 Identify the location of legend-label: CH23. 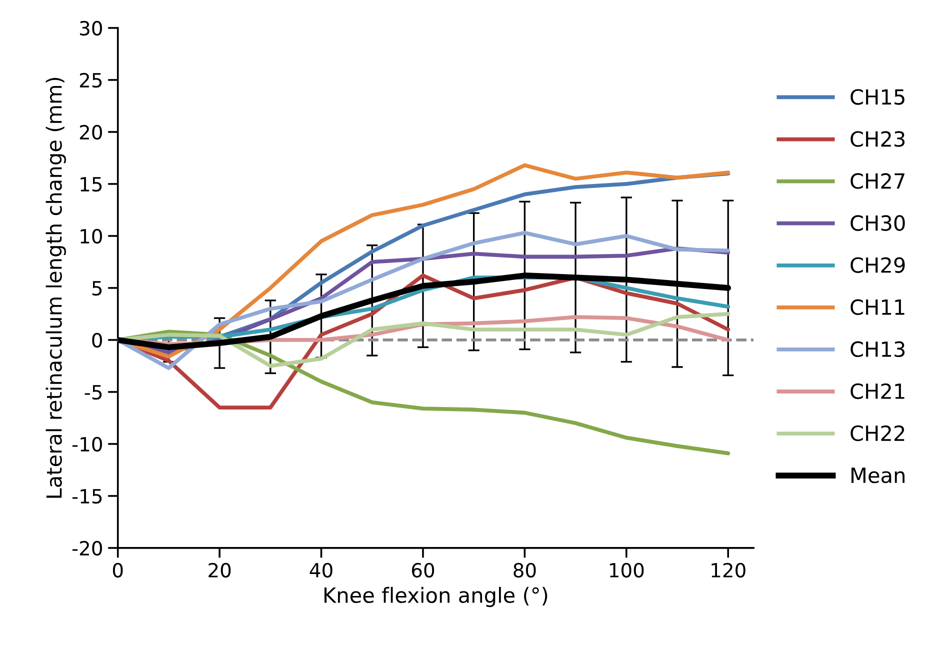
(877, 139).